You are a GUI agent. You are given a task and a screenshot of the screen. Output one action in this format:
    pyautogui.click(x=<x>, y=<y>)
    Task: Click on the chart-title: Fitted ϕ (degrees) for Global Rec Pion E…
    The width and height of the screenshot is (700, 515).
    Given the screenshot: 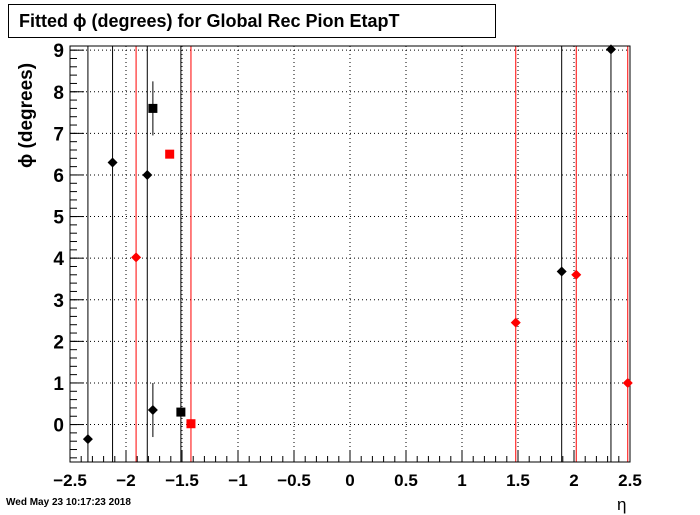 What is the action you would take?
    pyautogui.click(x=252, y=21)
    